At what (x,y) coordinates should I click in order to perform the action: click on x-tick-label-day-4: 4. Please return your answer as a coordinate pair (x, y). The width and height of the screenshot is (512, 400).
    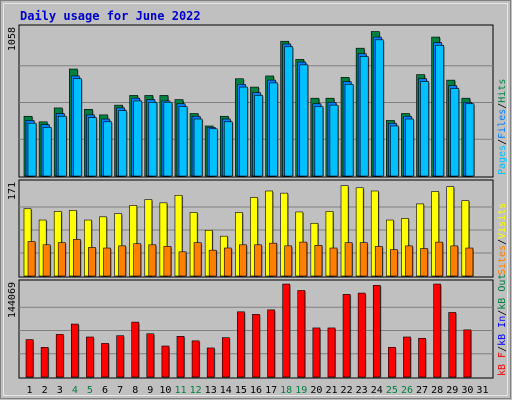
    Looking at the image, I should click on (75, 390).